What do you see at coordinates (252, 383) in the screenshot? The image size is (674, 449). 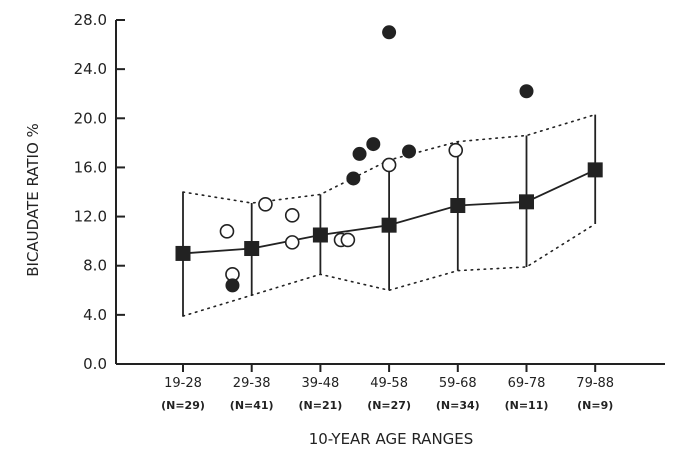 I see `x-tick-label: 29-38` at bounding box center [252, 383].